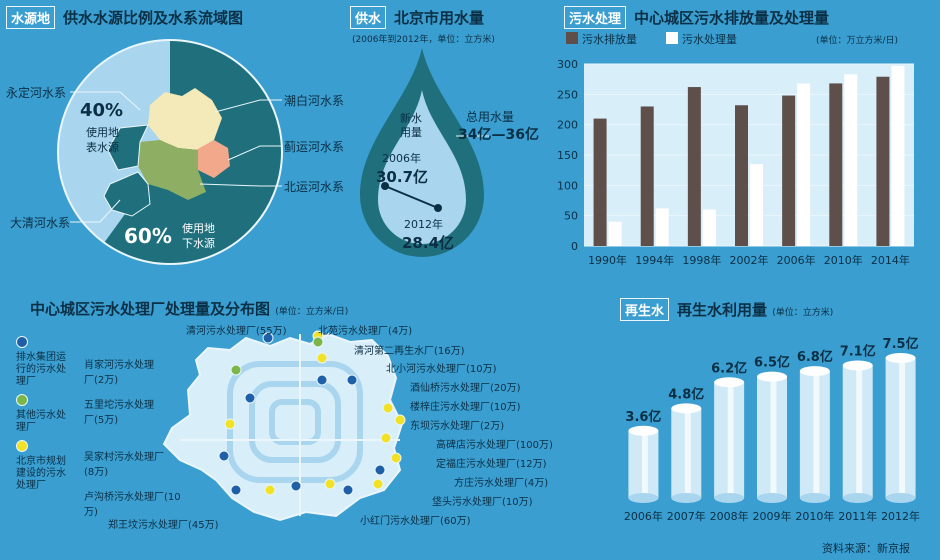  What do you see at coordinates (102, 132) in the screenshot?
I see `surface-label-1: 使用地` at bounding box center [102, 132].